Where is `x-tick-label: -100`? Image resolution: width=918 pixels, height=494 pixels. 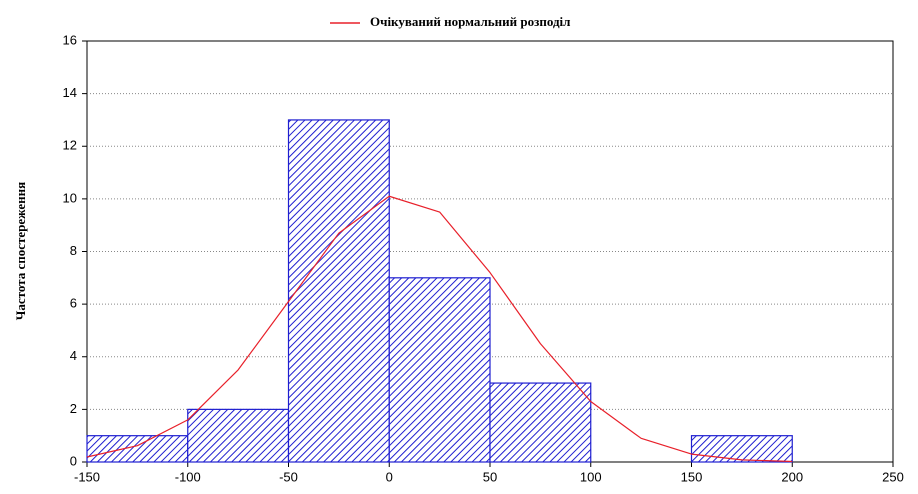 x-tick-label: -100 is located at coordinates (188, 476).